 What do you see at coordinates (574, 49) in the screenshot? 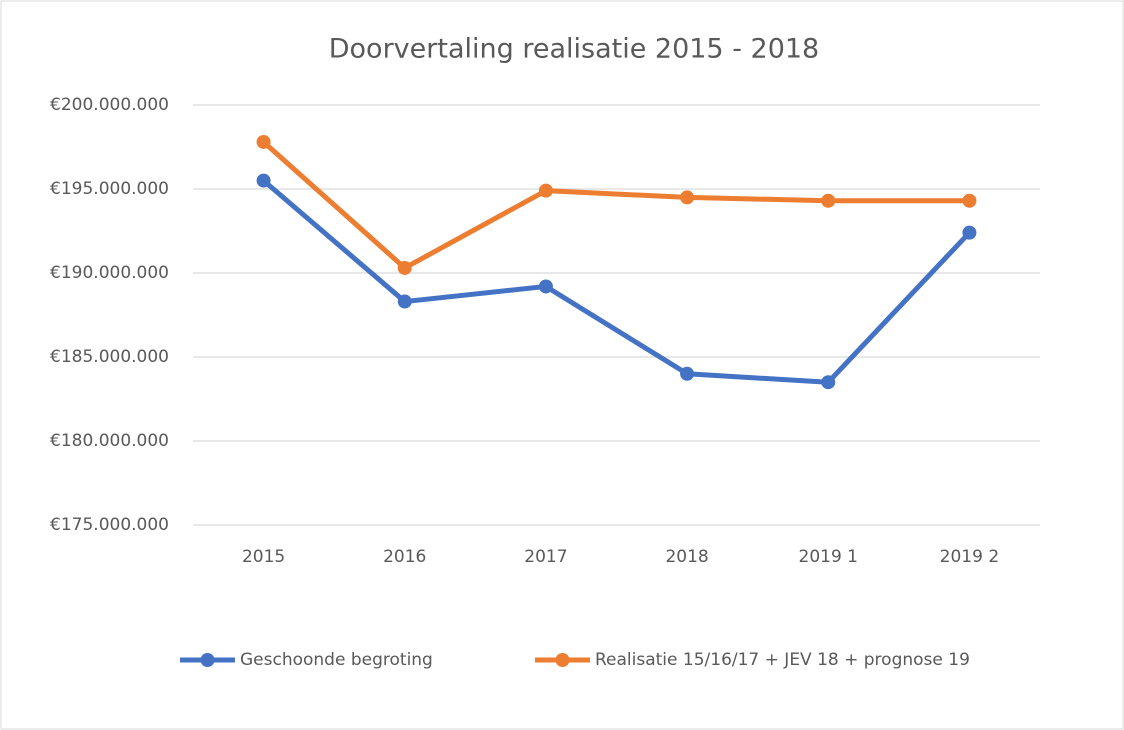
I see `chart-title: Doorvertaling realisatie 2015 - 2018` at bounding box center [574, 49].